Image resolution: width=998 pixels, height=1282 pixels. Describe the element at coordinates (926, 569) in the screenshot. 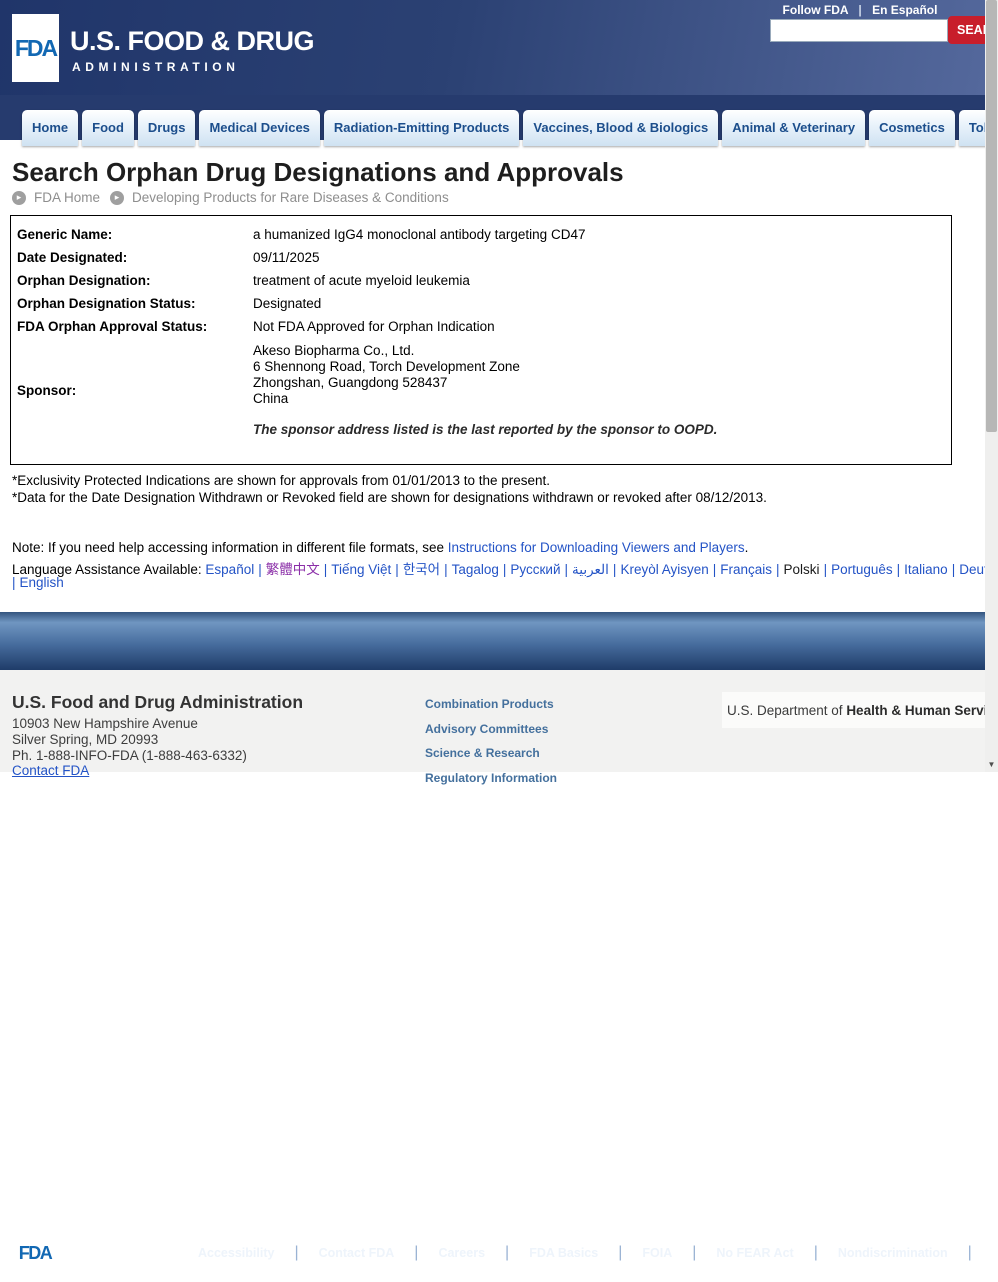

I see `lang-italian: Italiano` at that location.